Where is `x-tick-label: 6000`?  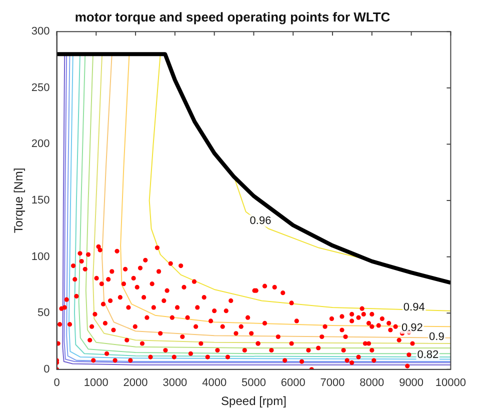
x-tick-label: 6000 is located at coordinates (293, 383).